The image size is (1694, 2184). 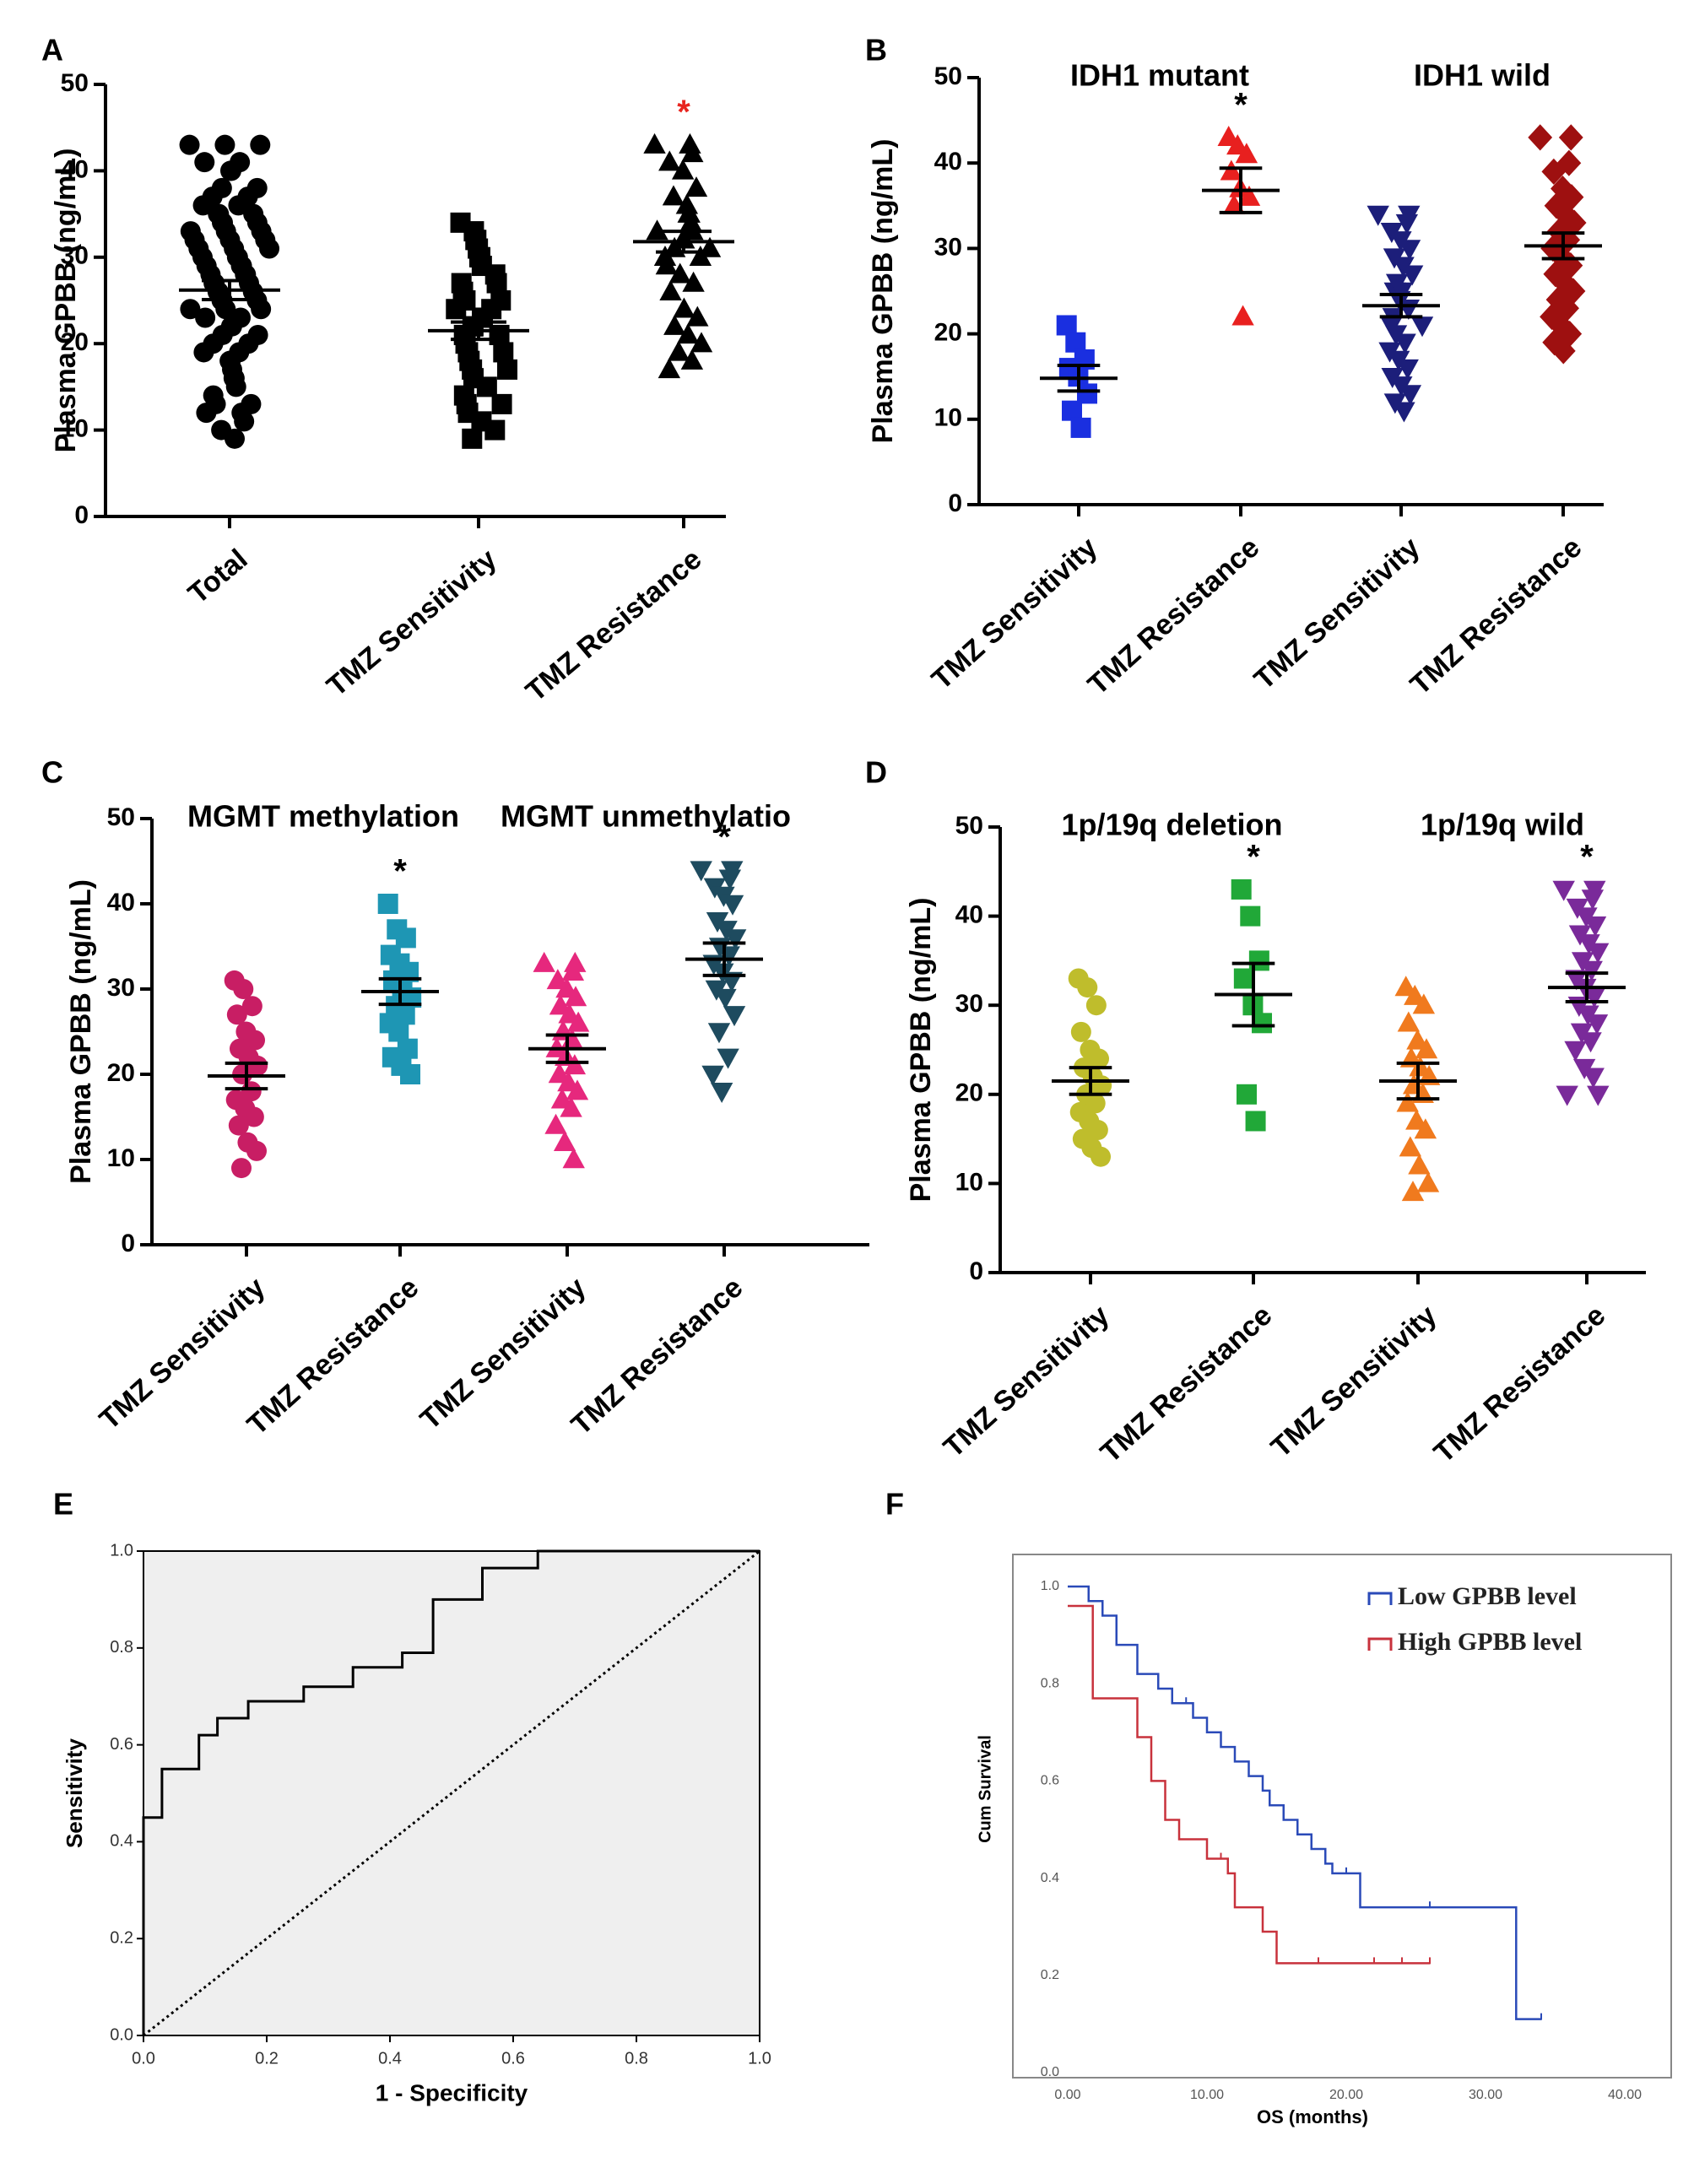 What do you see at coordinates (1490, 1642) in the screenshot?
I see `legend-label: High GPBB level` at bounding box center [1490, 1642].